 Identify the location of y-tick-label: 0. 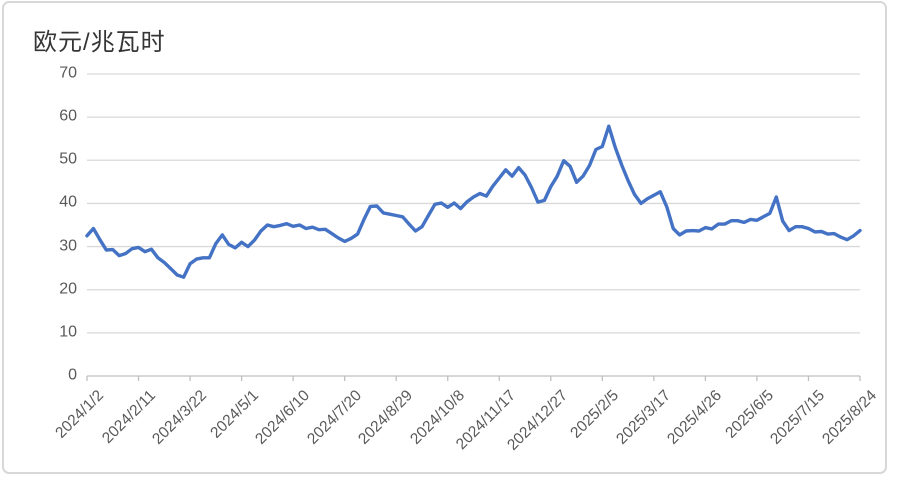
(72, 375).